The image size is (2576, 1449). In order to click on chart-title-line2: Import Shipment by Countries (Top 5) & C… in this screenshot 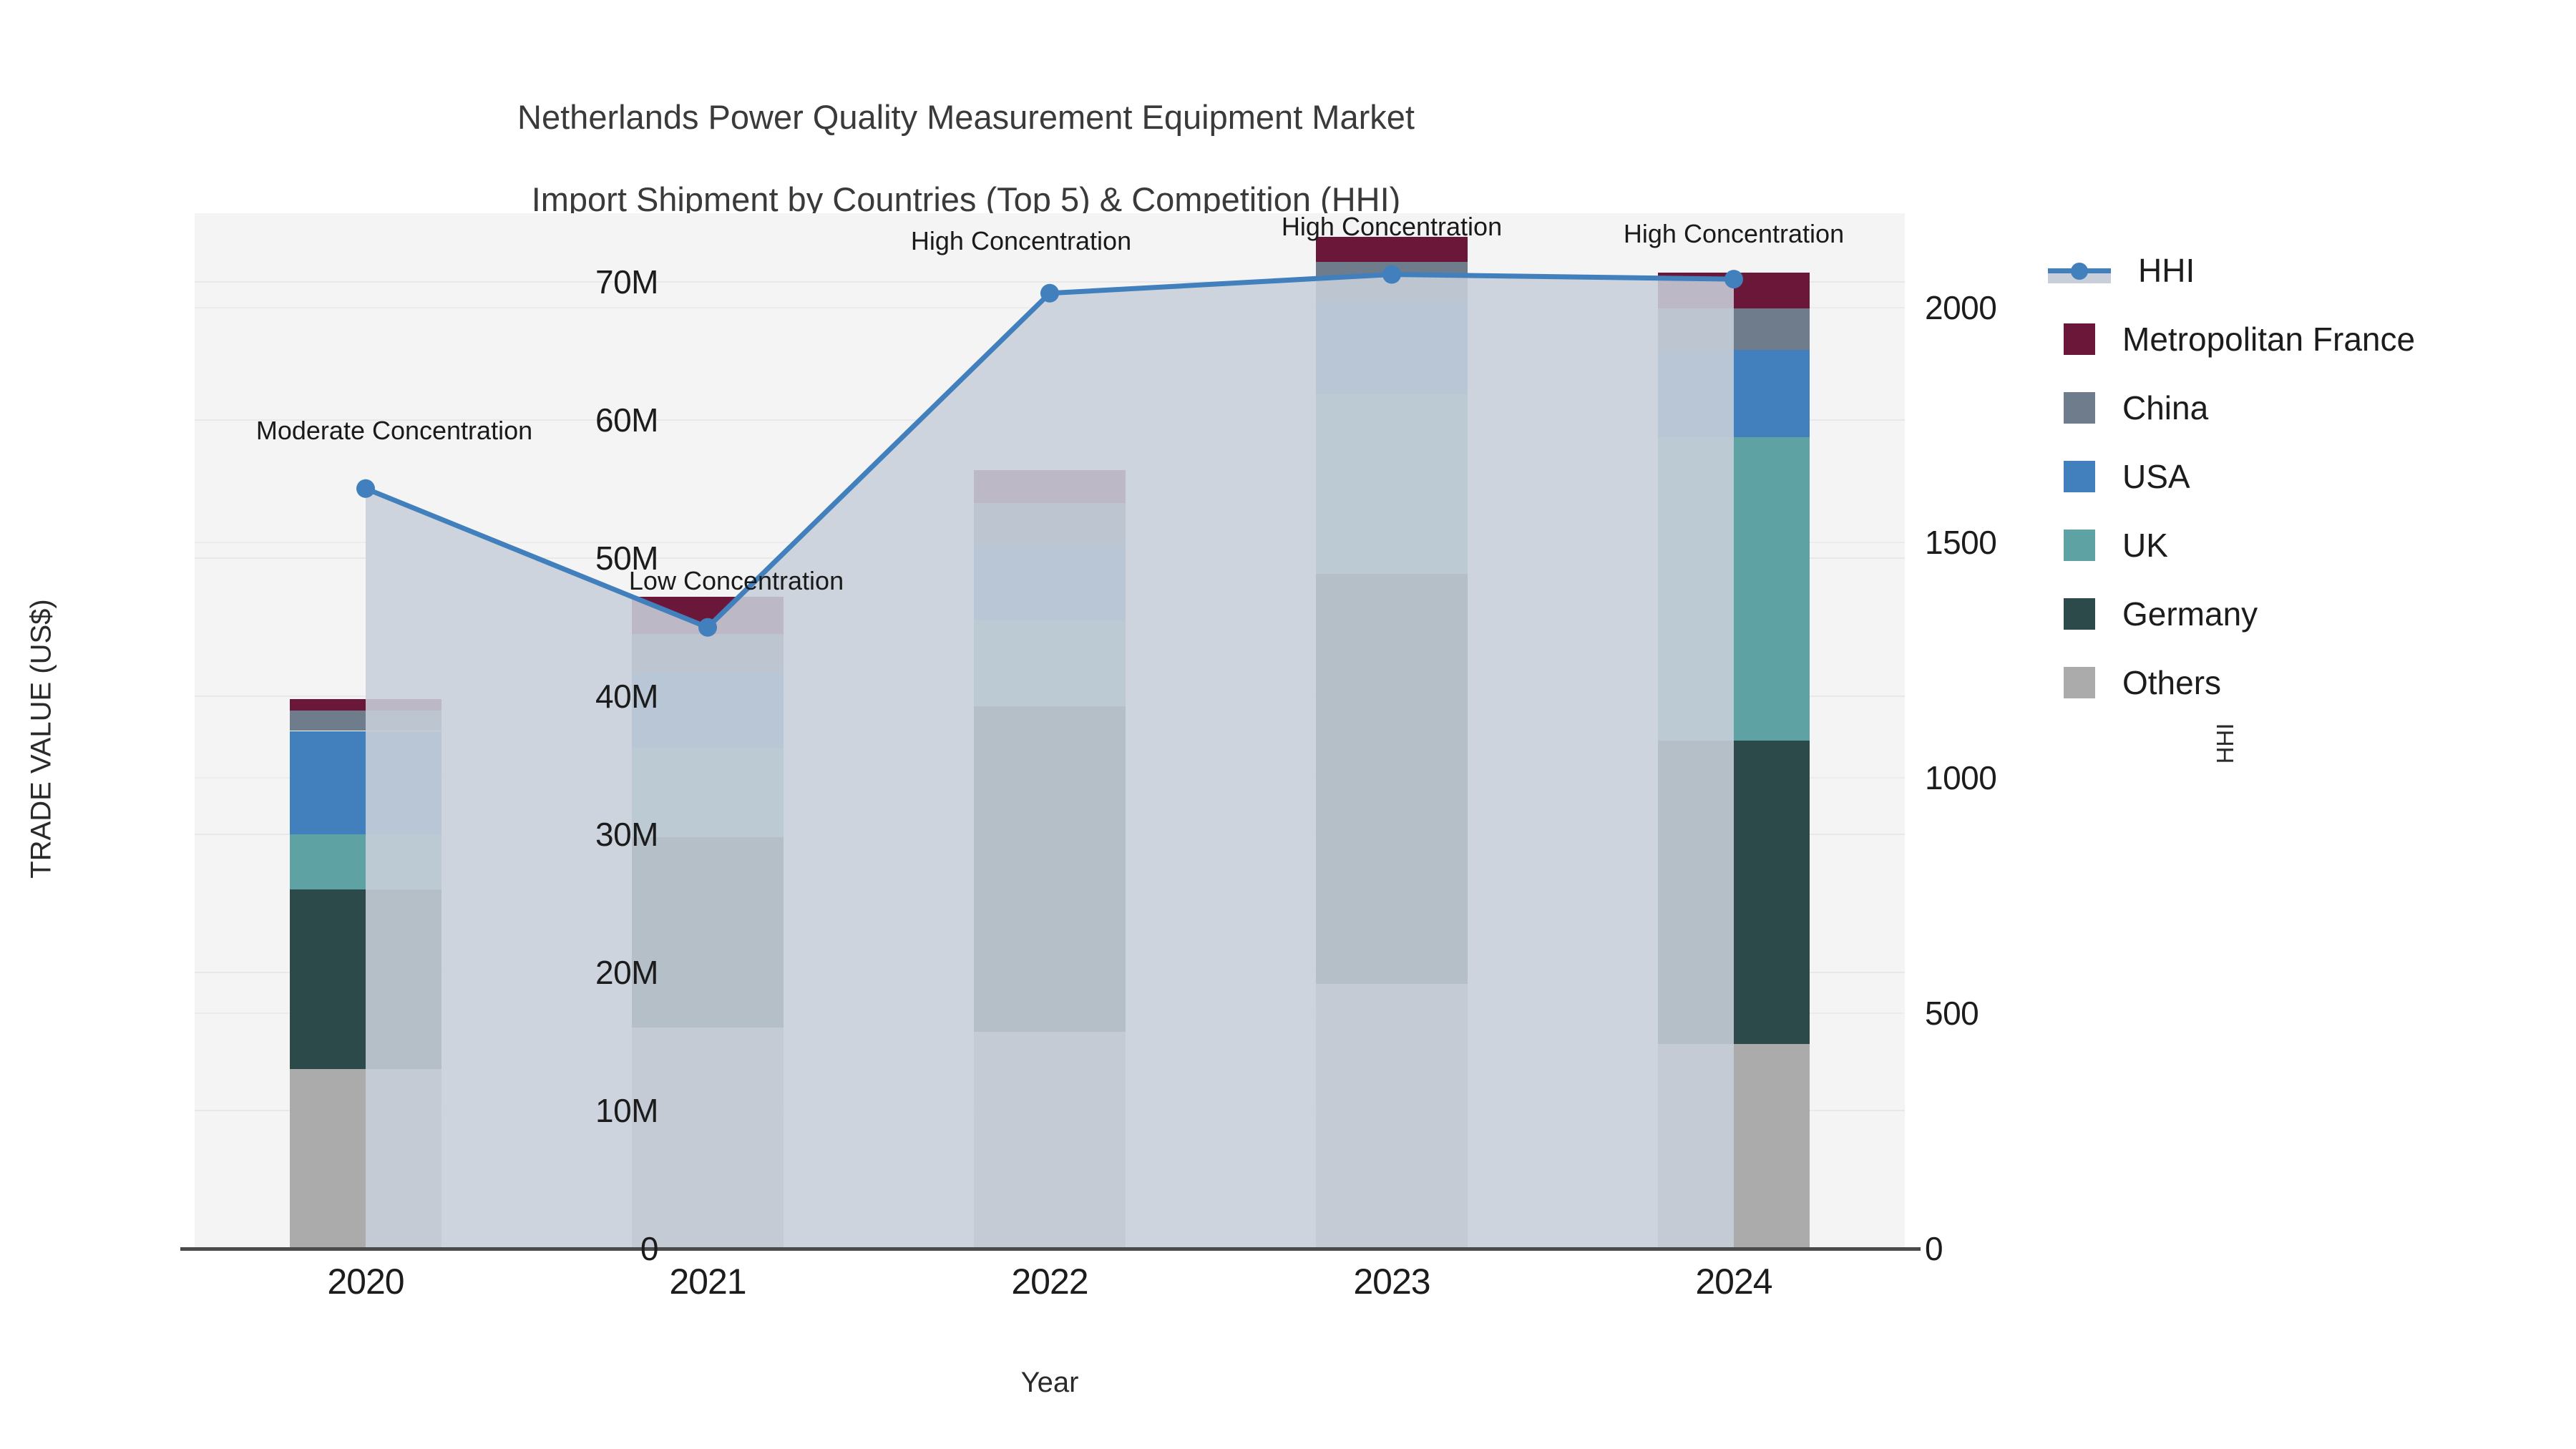, I will do `click(966, 199)`.